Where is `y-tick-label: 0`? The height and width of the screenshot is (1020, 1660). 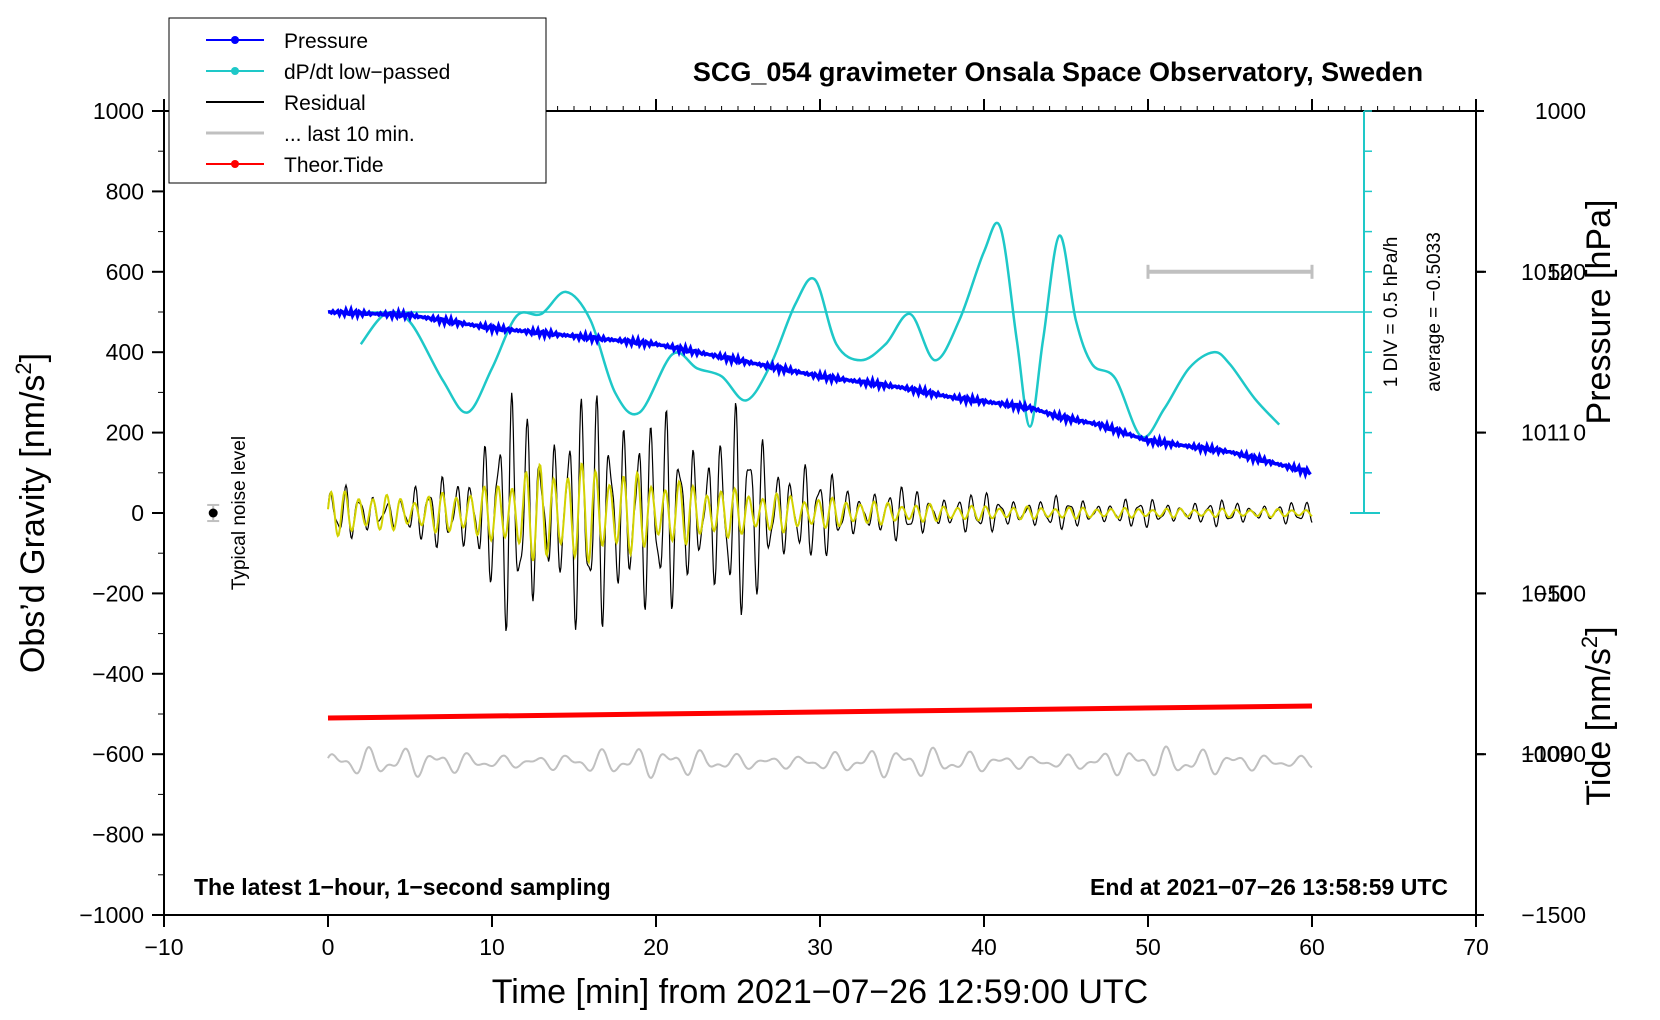
y-tick-label: 0 is located at coordinates (137, 513).